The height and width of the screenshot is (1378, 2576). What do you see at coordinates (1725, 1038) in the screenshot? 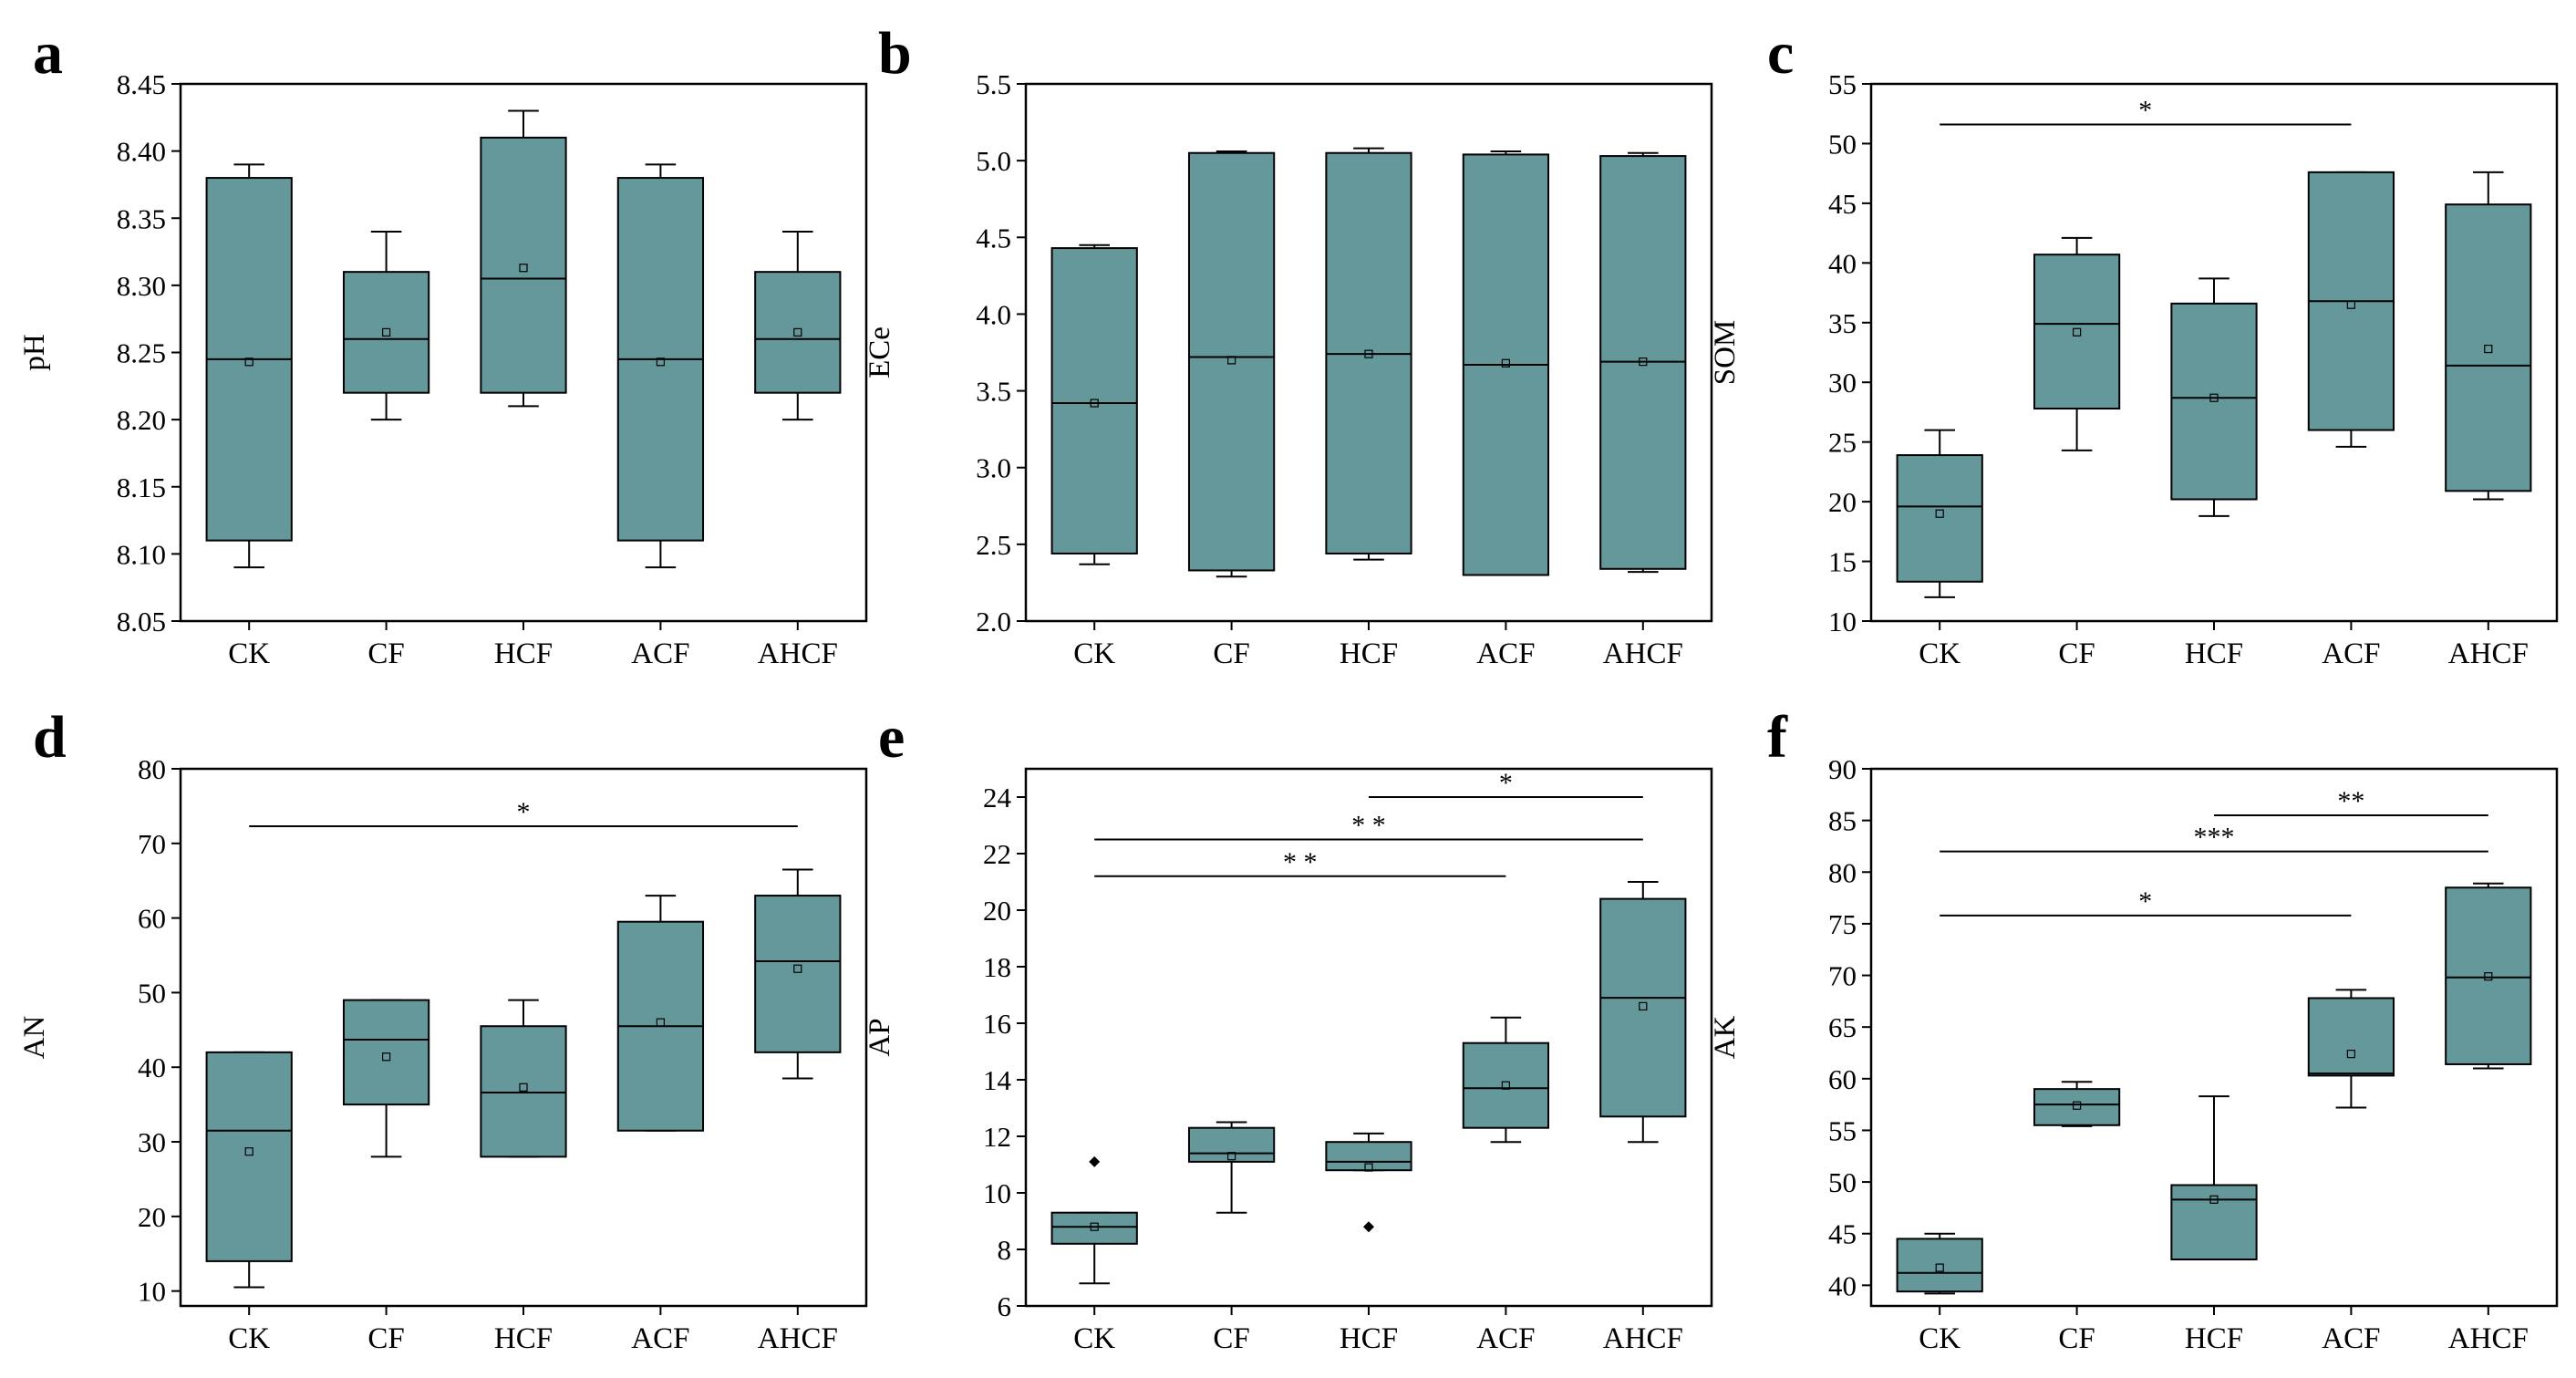
I see `y-axis-label: AK` at bounding box center [1725, 1038].